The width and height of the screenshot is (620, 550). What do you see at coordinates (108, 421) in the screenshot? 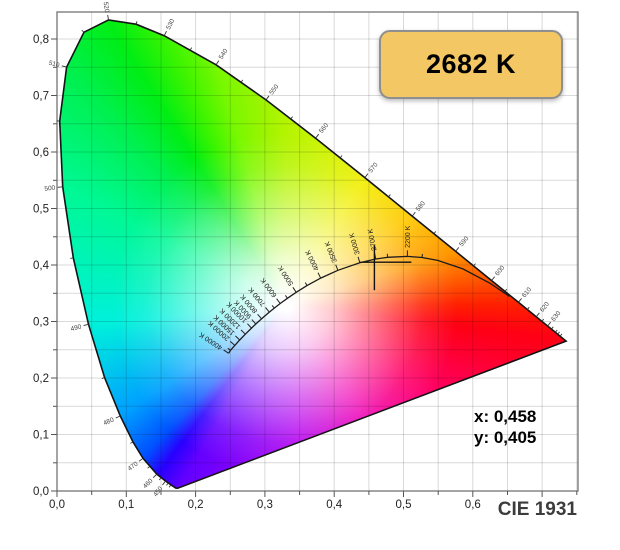
I see `wavelength-label: 480` at bounding box center [108, 421].